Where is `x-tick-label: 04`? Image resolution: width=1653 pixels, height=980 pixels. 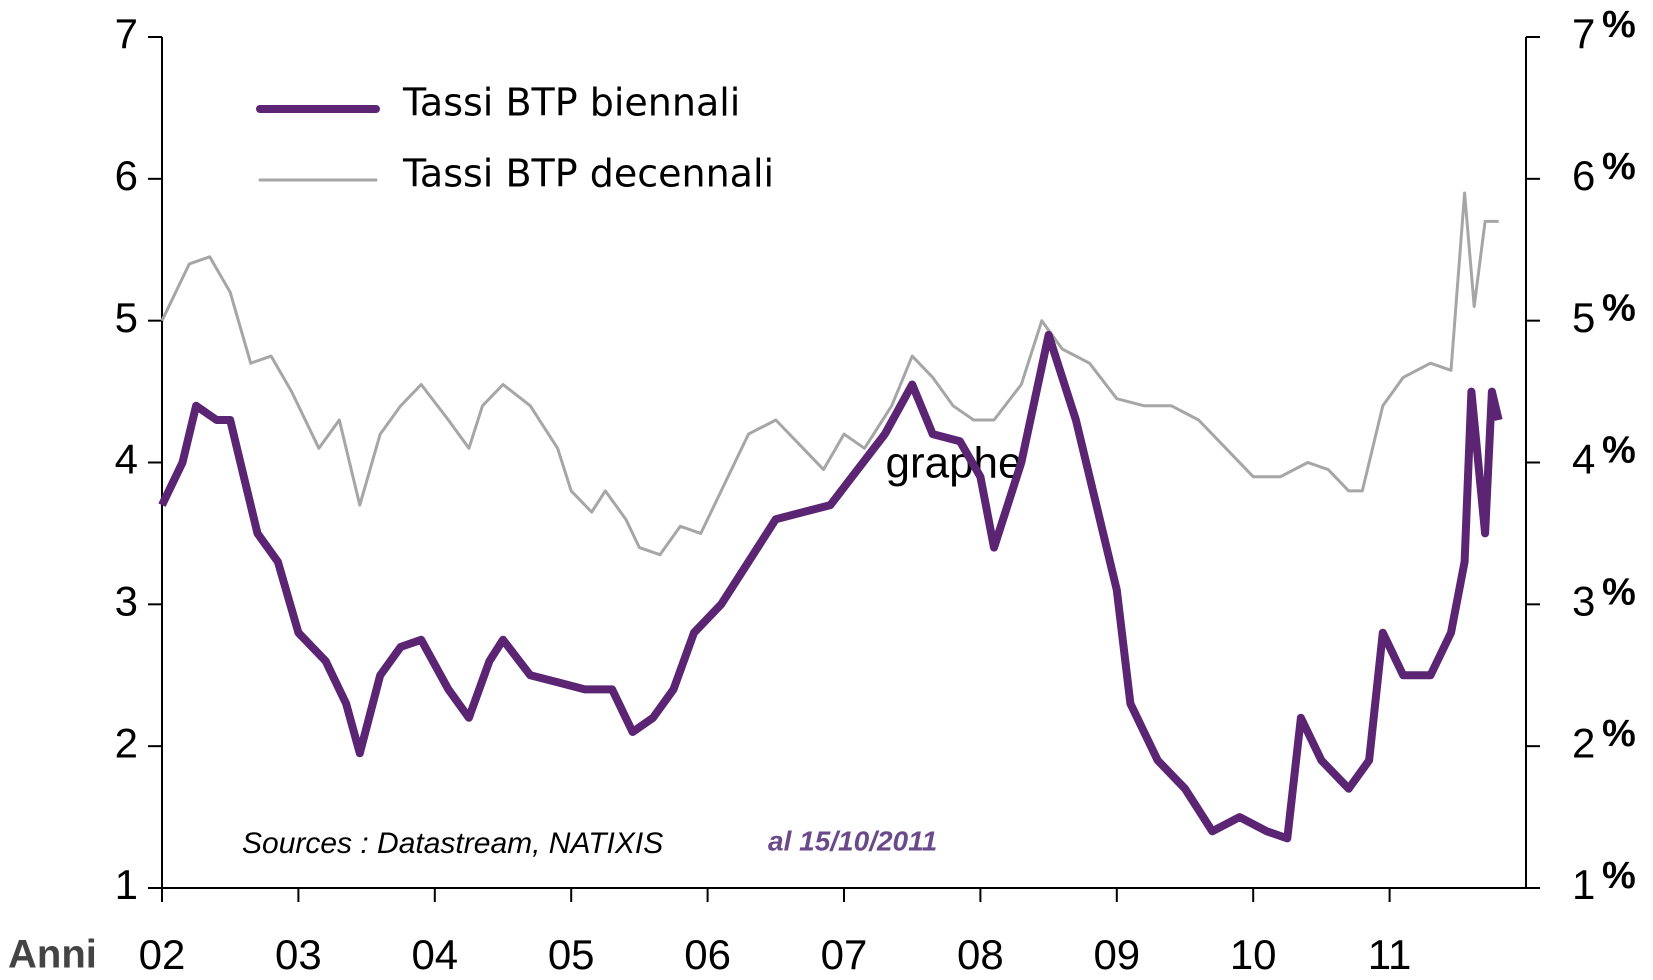
x-tick-label: 04 is located at coordinates (434, 954).